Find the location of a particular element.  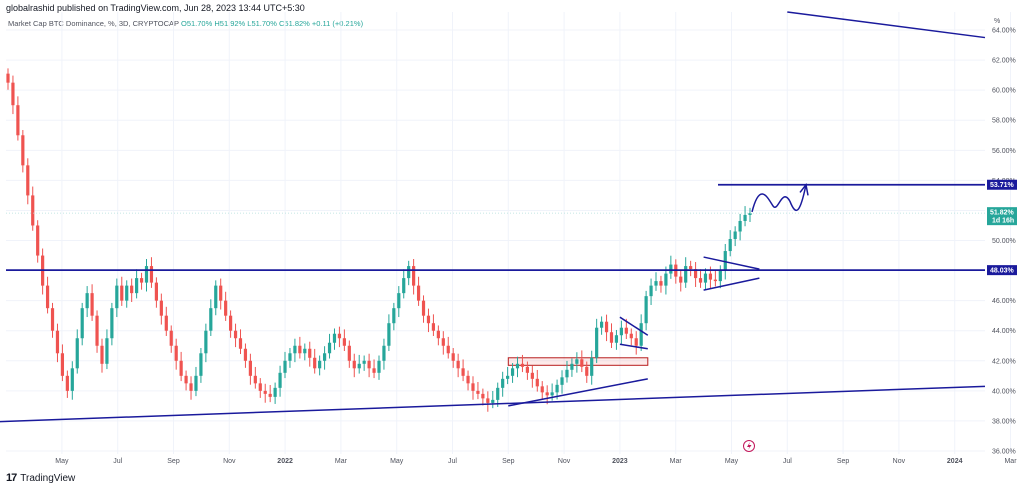

y-tick-label: 36.00% is located at coordinates (1004, 451).